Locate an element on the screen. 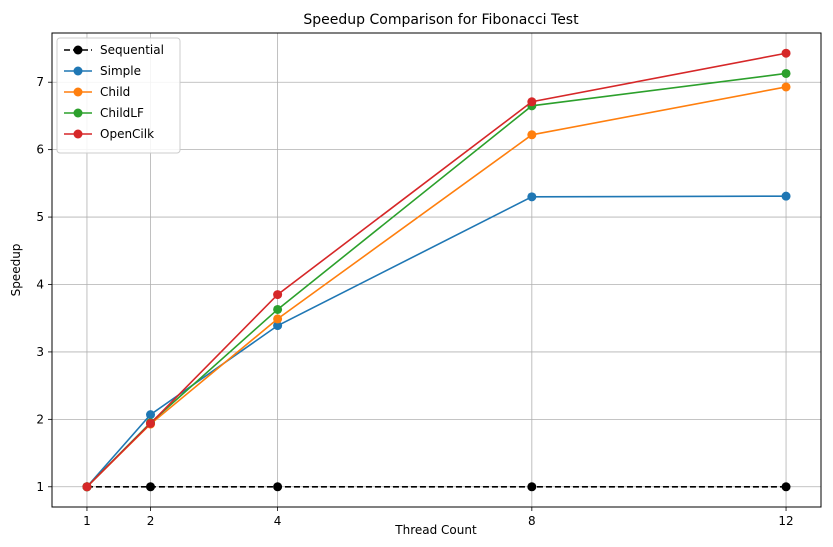 The image size is (833, 547). legend-item: Child is located at coordinates (97, 92).